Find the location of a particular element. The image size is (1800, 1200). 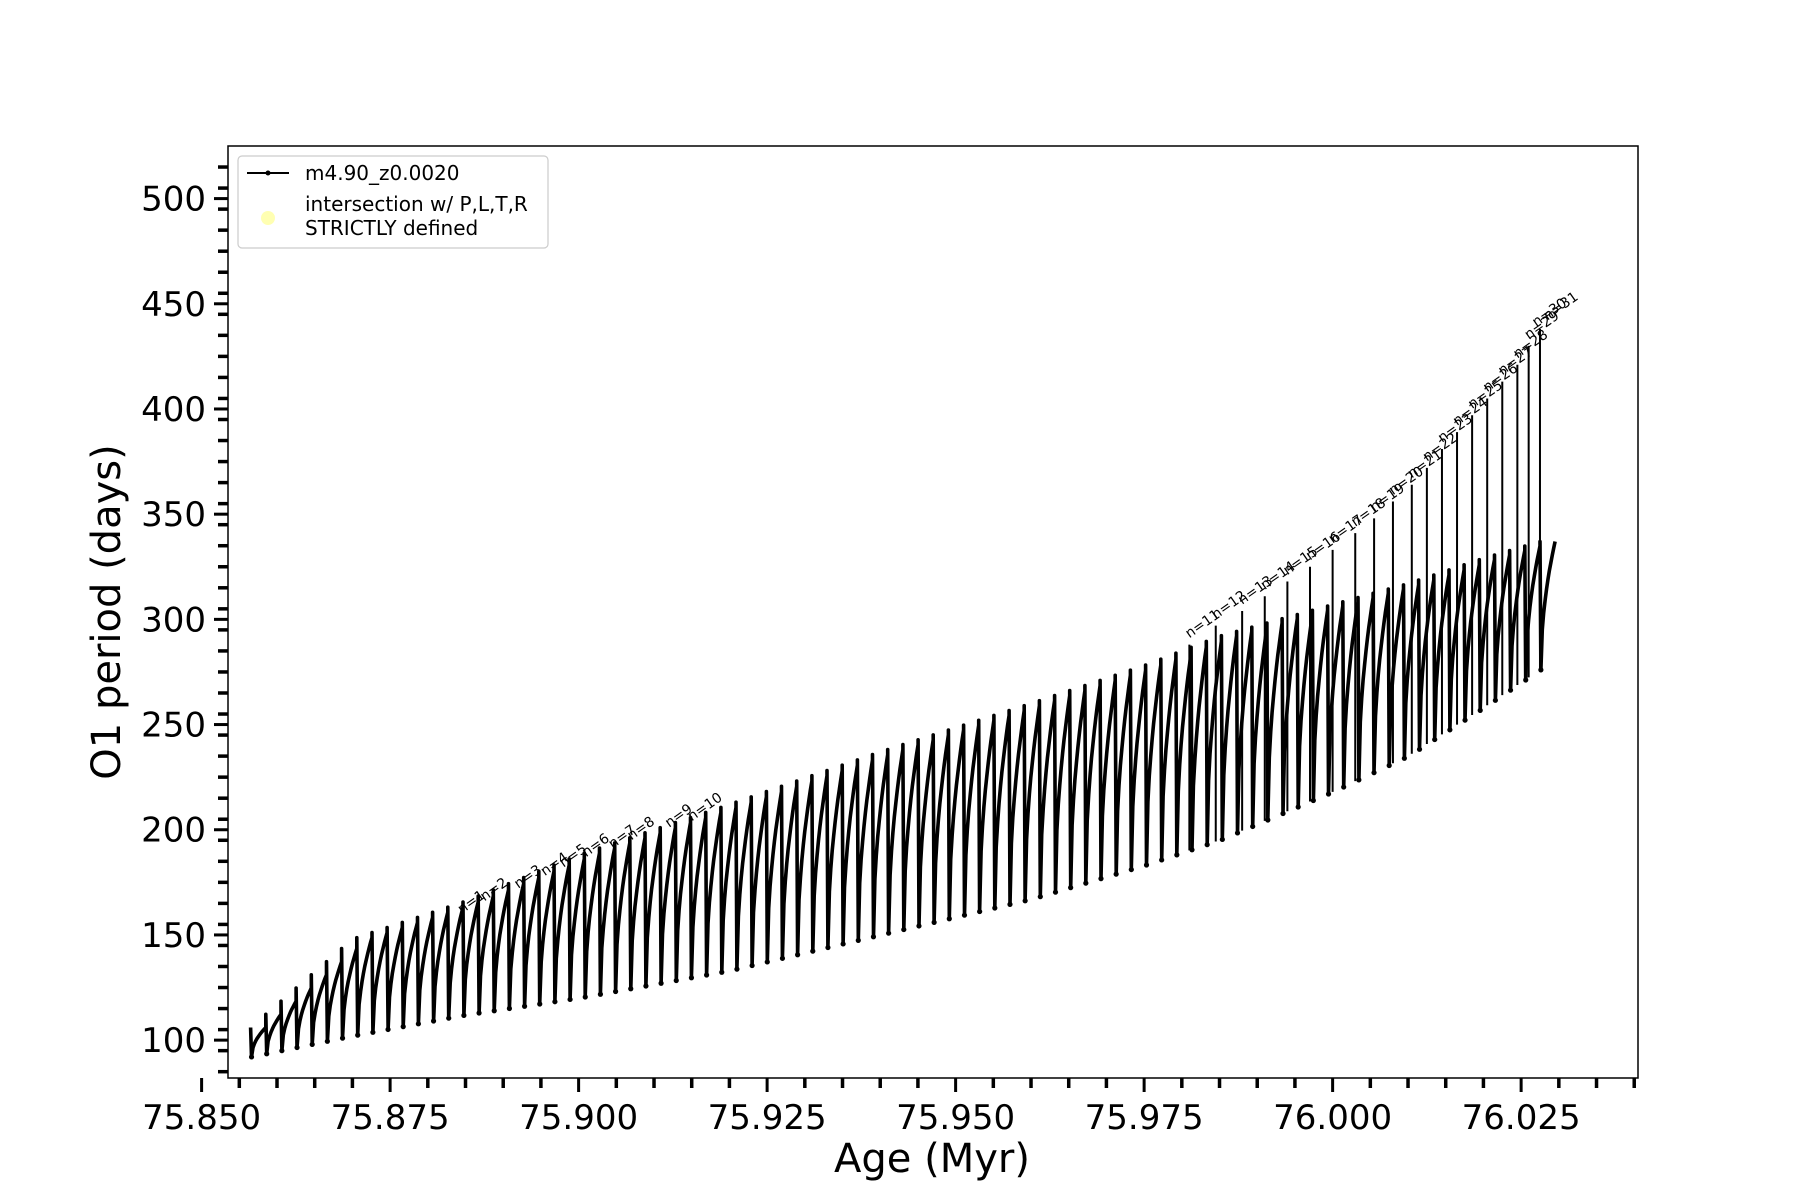

x-tick-label: 75.975 is located at coordinates (1144, 1118).